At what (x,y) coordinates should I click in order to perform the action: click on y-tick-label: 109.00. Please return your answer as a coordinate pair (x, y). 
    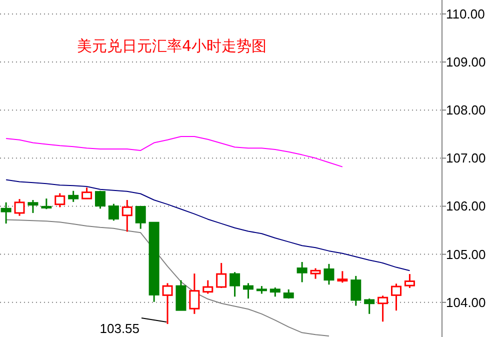
    Looking at the image, I should click on (466, 62).